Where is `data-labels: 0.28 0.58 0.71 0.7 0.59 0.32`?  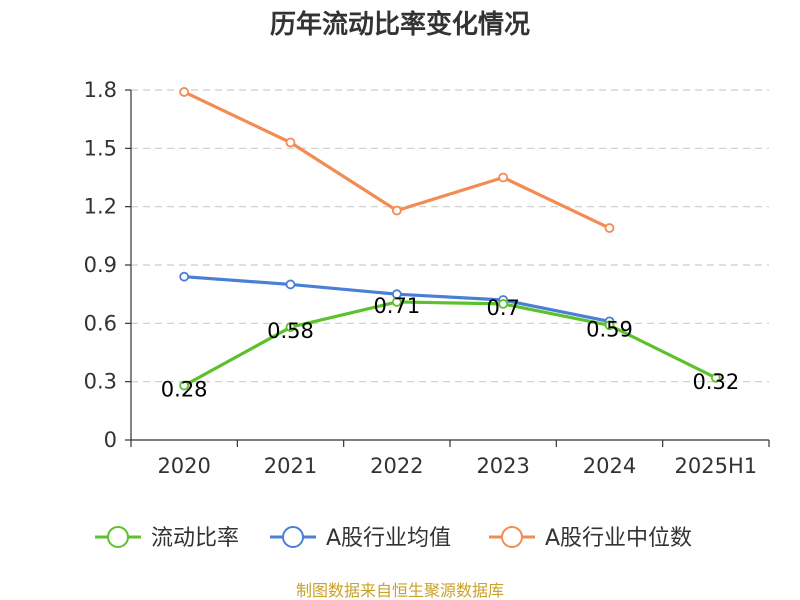 data-labels: 0.28 0.58 0.71 0.7 0.59 0.32 is located at coordinates (450, 348).